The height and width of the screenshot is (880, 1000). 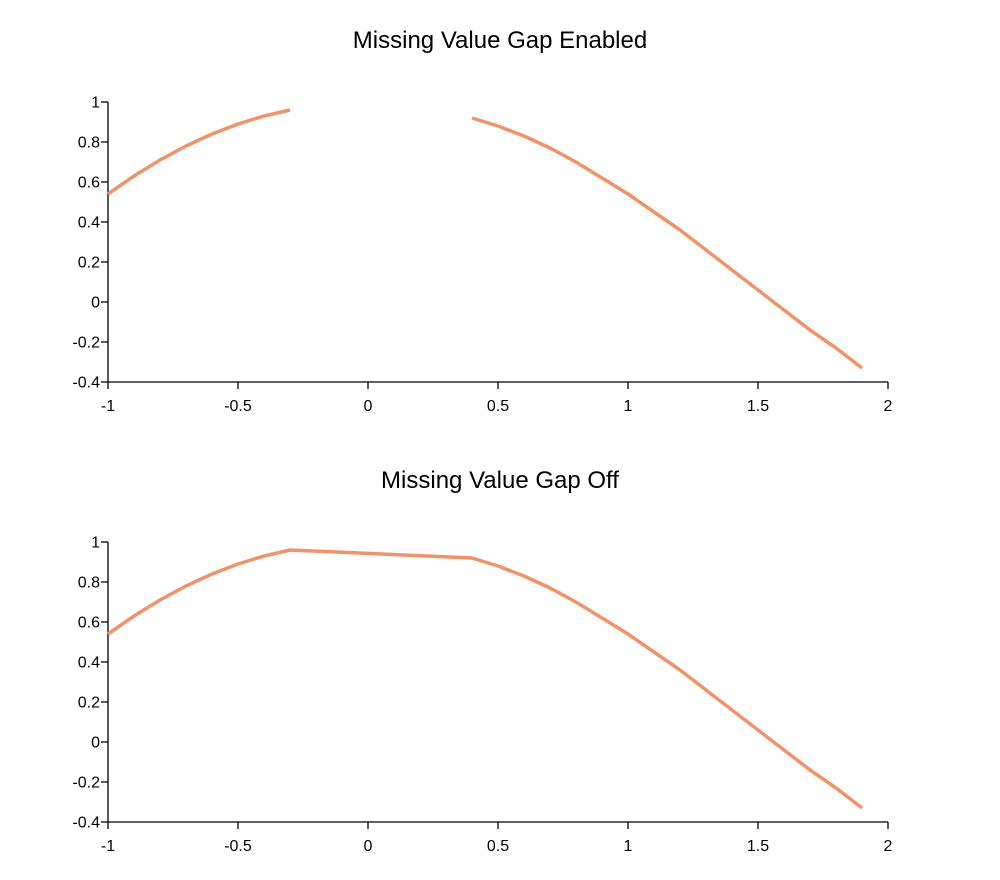 I want to click on chart-title: Missing Value Gap Off, so click(x=500, y=480).